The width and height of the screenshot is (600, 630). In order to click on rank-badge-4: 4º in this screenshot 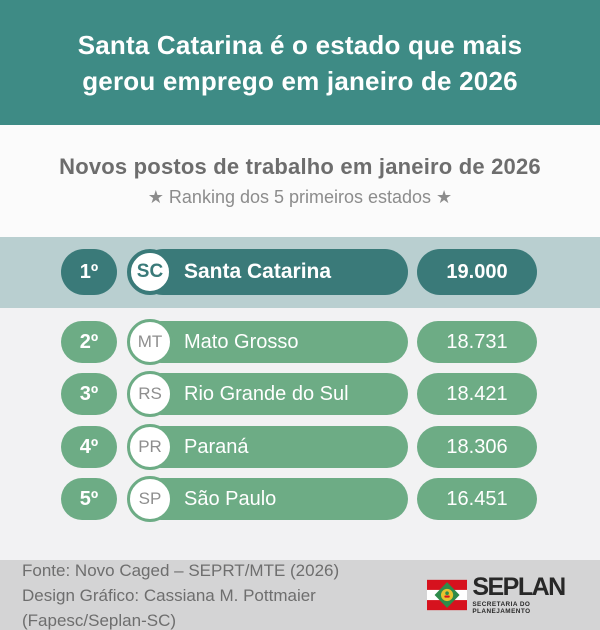, I will do `click(89, 447)`.